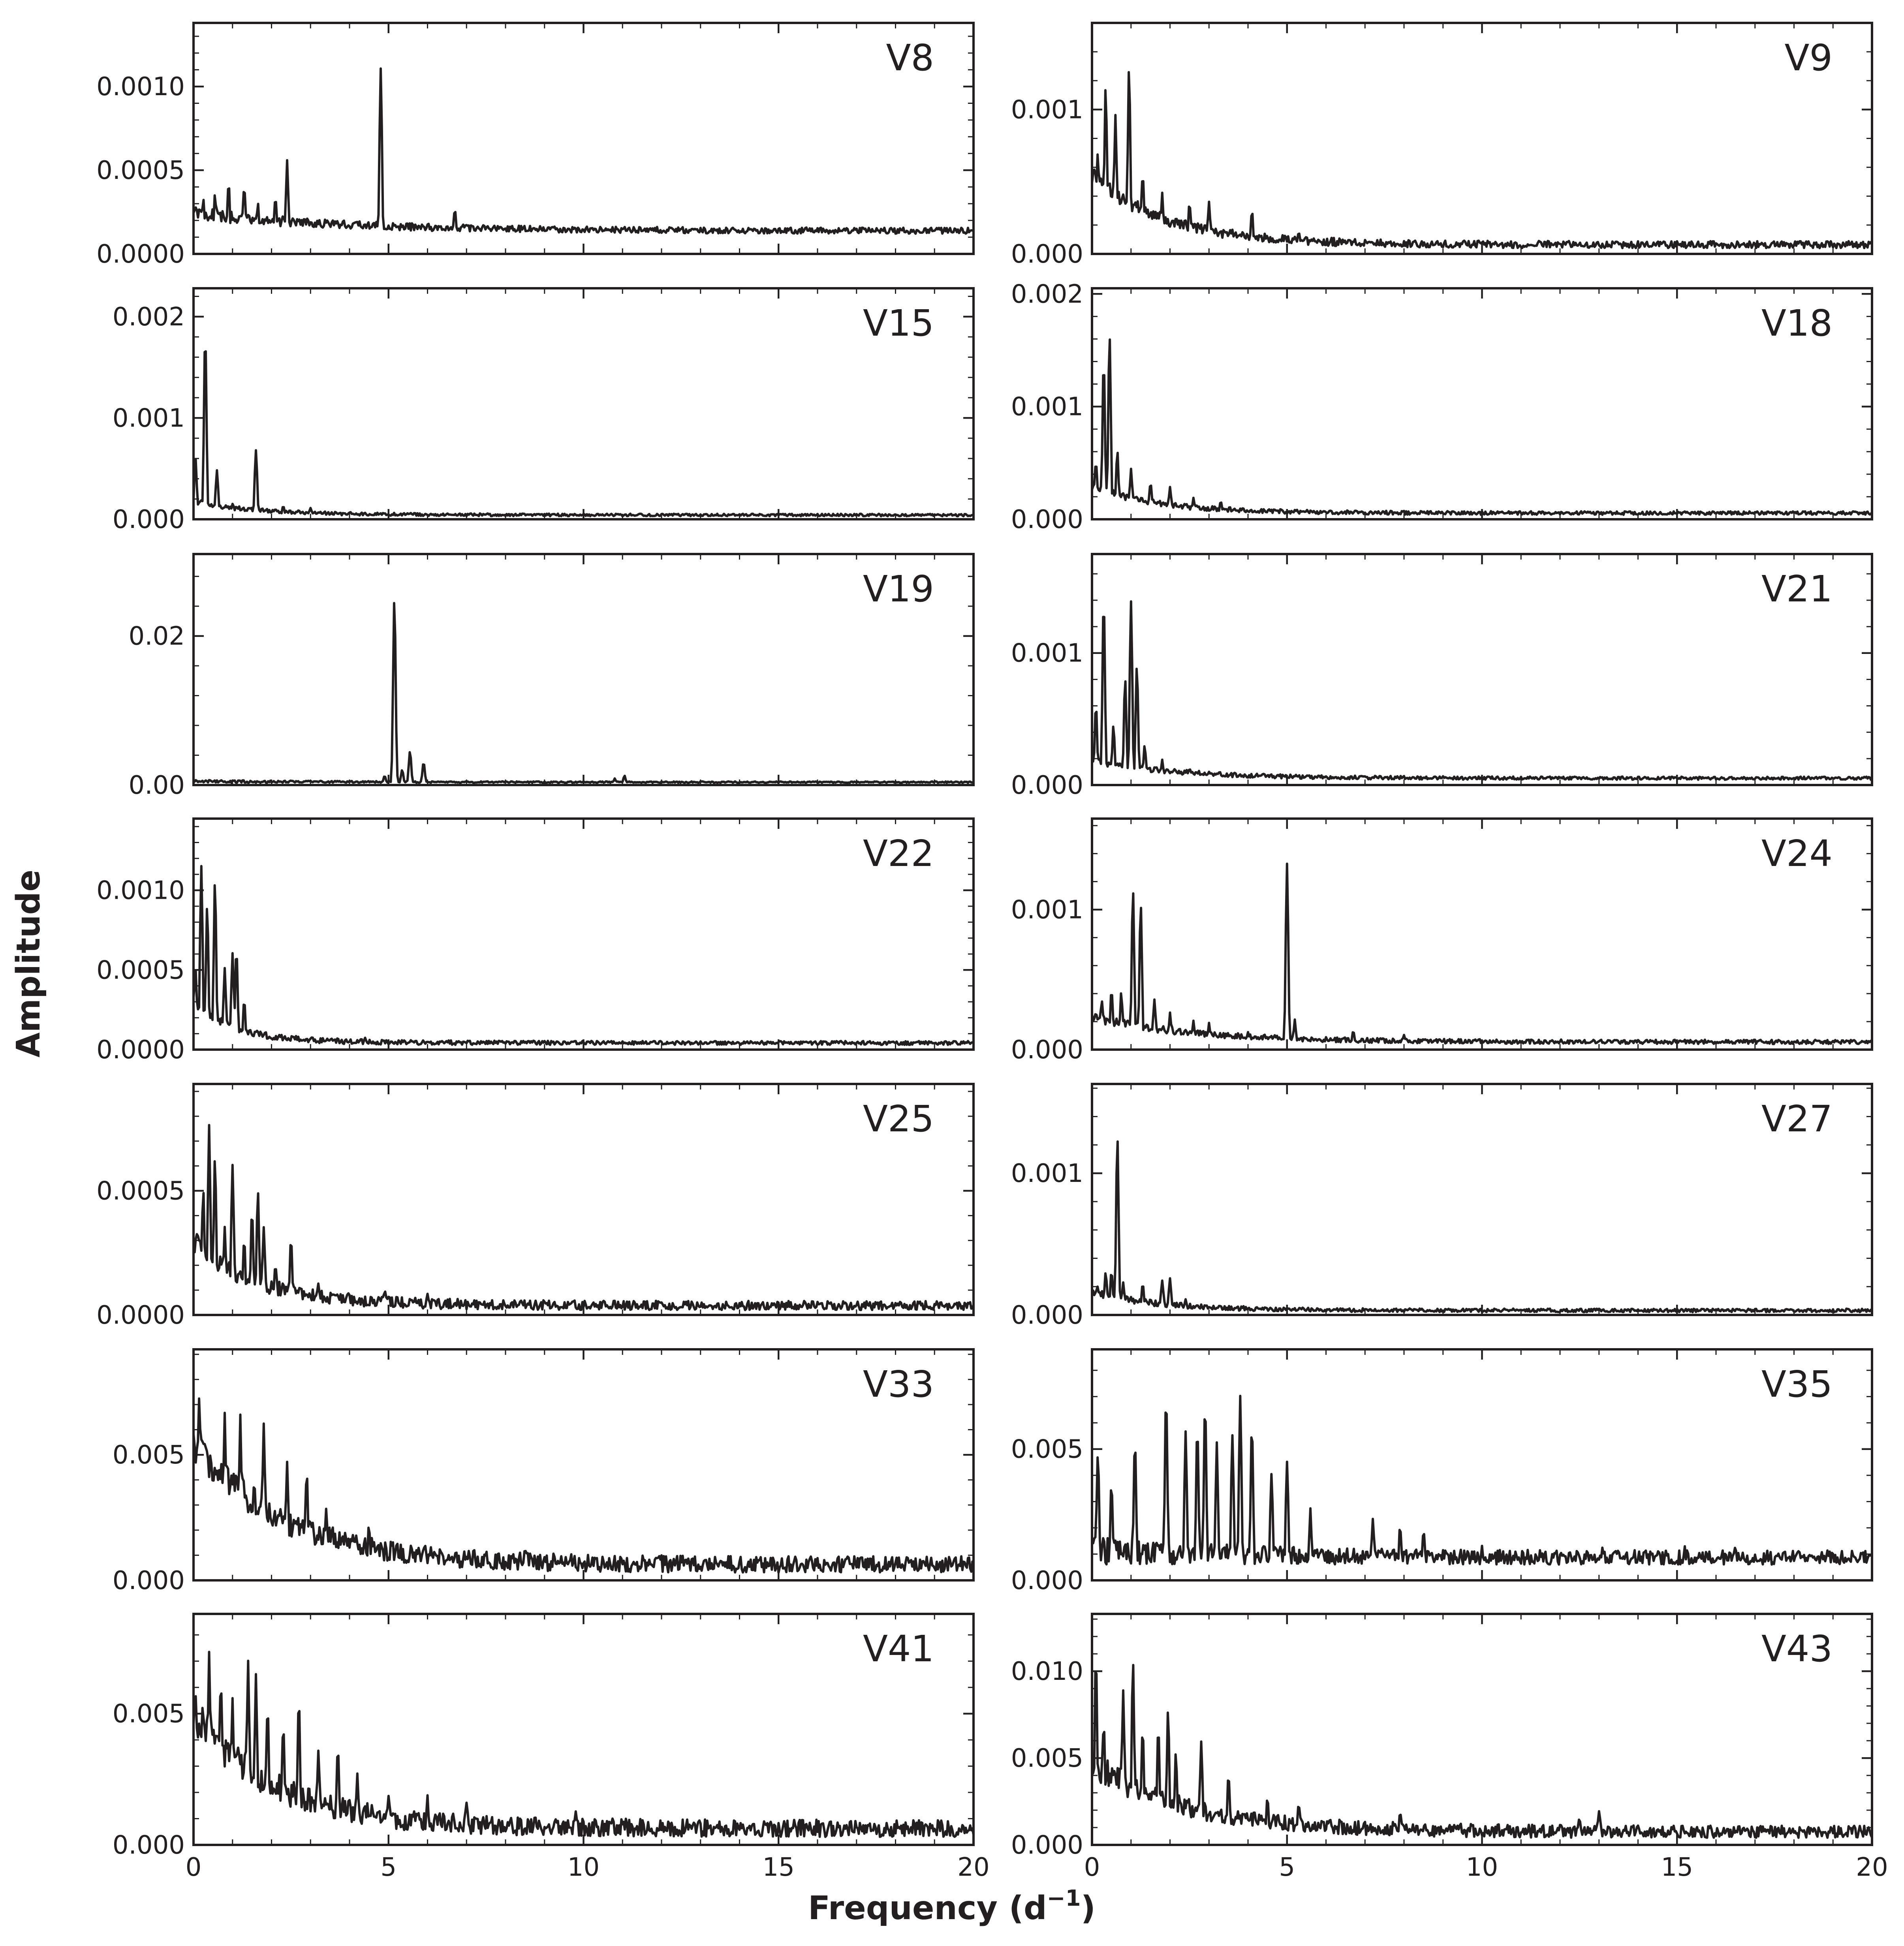 The width and height of the screenshot is (1904, 1946). What do you see at coordinates (1482, 953) in the screenshot?
I see `spectrum-line-v24` at bounding box center [1482, 953].